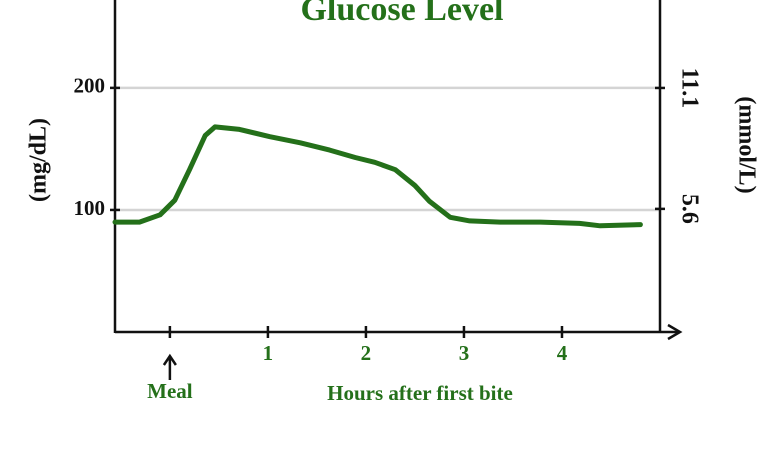 The image size is (780, 470). Describe the element at coordinates (169, 366) in the screenshot. I see `annotation-arrow` at that location.